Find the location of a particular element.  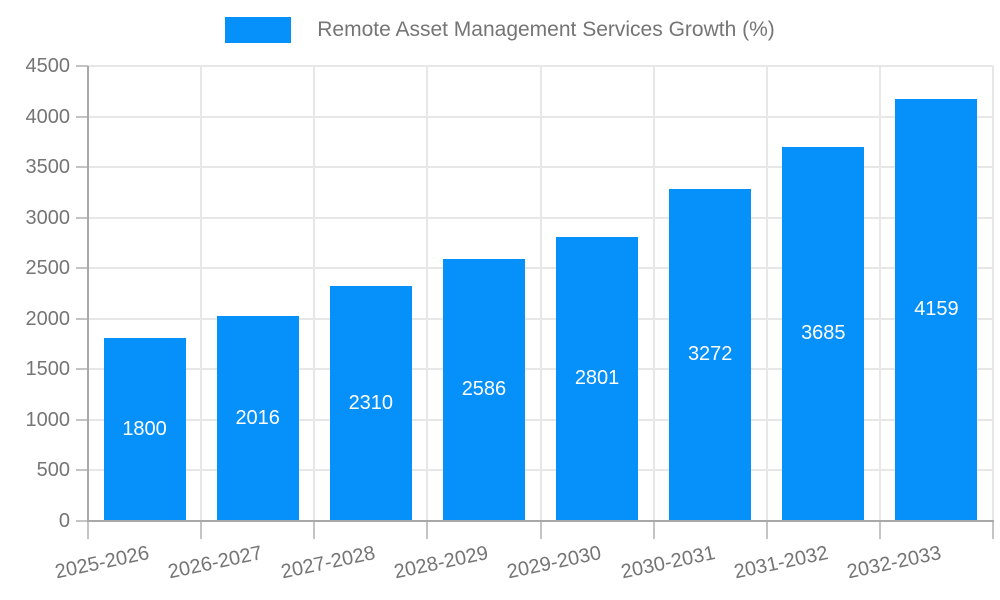

y-tick-label: 3500 is located at coordinates (48, 167).